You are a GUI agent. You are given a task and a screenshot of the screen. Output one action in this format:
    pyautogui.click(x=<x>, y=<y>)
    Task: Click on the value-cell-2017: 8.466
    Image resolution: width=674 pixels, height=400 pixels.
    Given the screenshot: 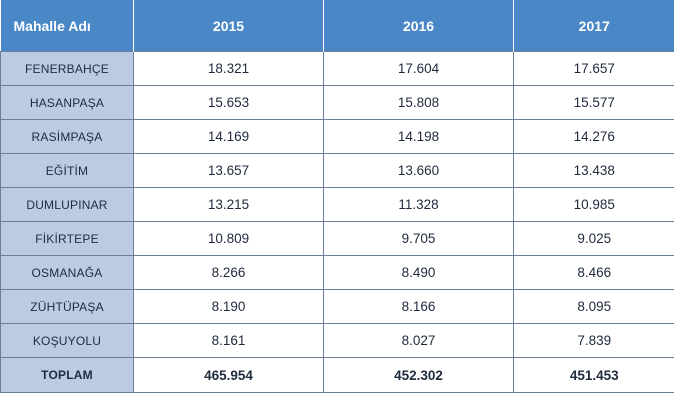 What is the action you would take?
    pyautogui.click(x=593, y=272)
    